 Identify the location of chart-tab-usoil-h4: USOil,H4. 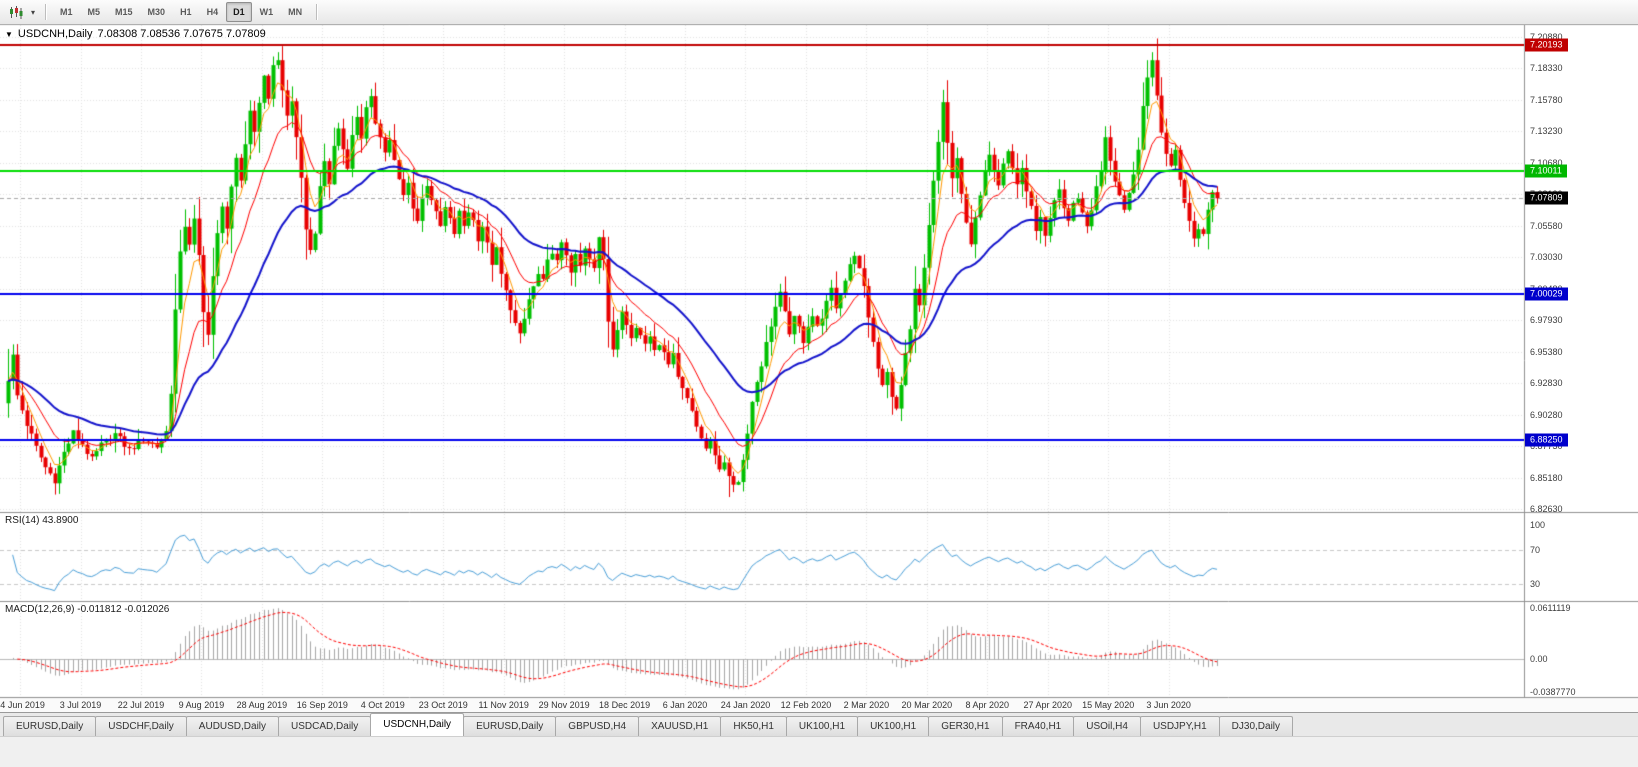
(1107, 726).